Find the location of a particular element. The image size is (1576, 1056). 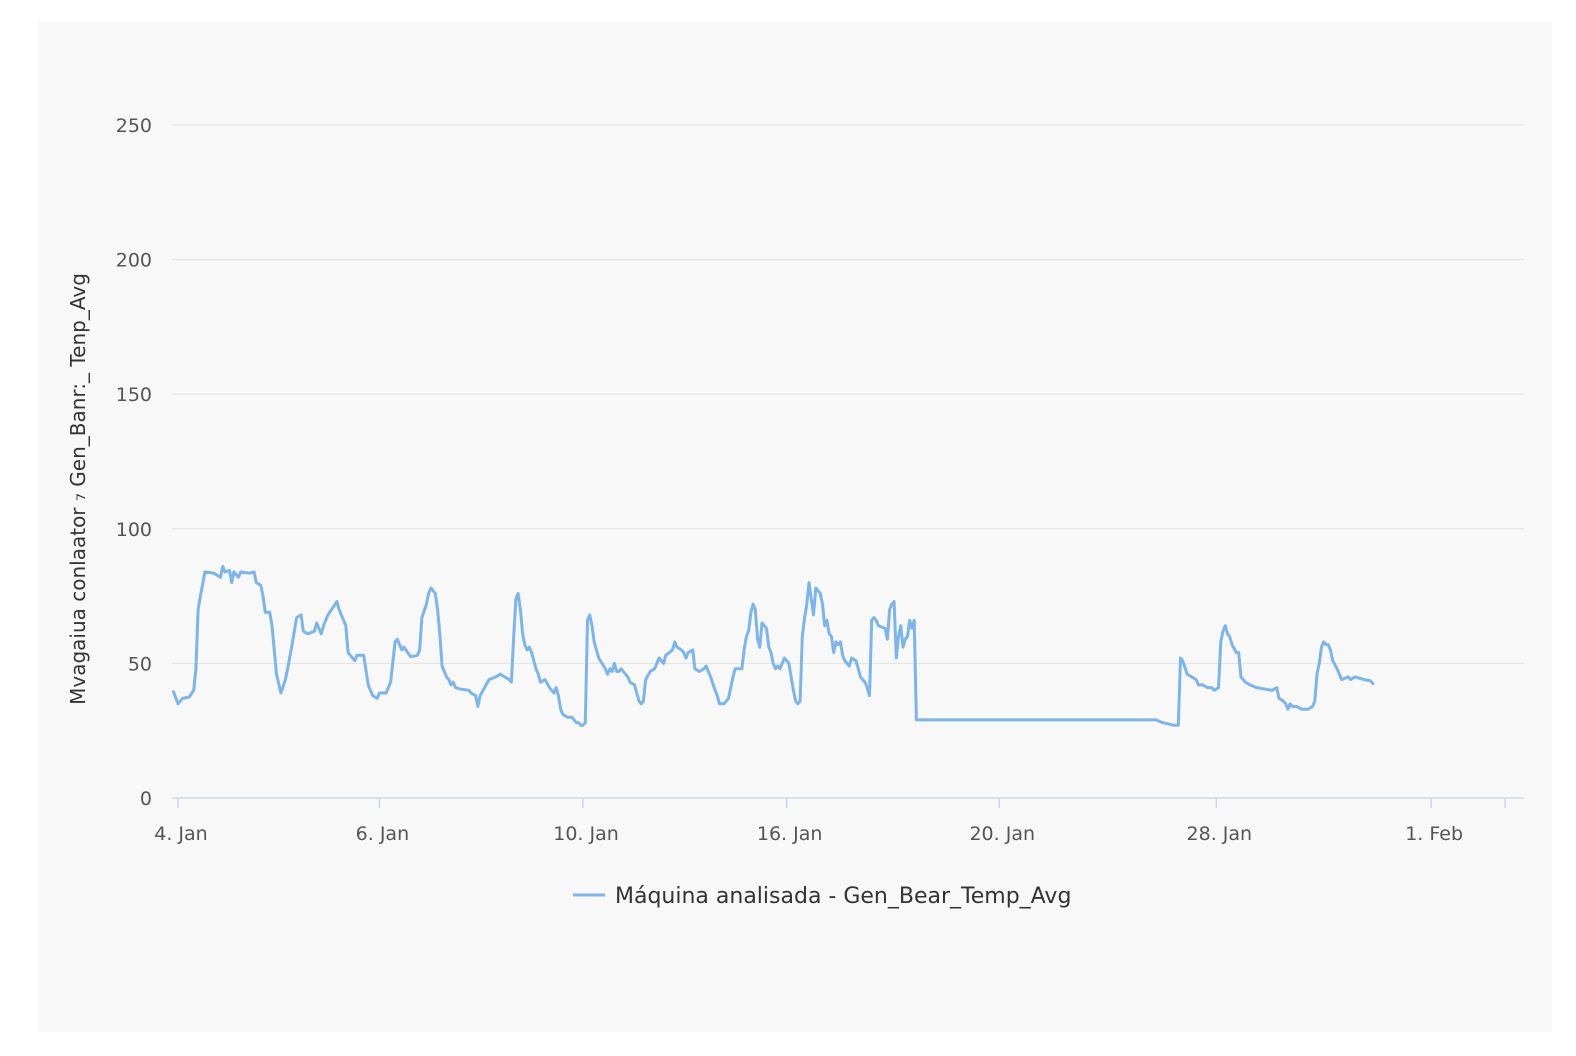

y-axis-title: Mvagaiua conlaator ₇ Gen_Banr:_ Tenp_Avg is located at coordinates (78, 489).